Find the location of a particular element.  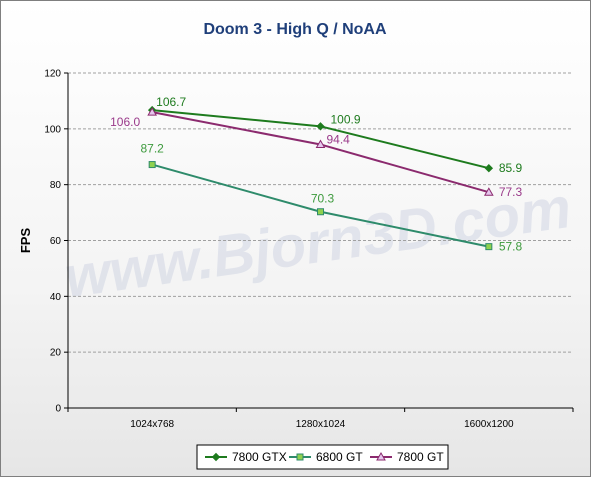

data-label: 94.4 is located at coordinates (339, 139).